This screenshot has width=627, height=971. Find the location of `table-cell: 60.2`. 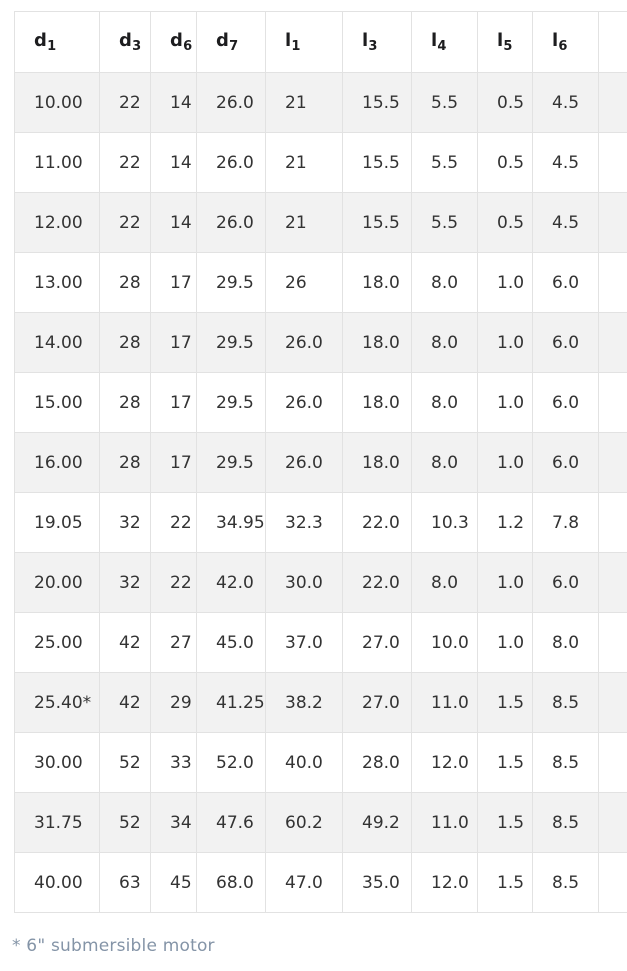

table-cell: 60.2 is located at coordinates (304, 822).